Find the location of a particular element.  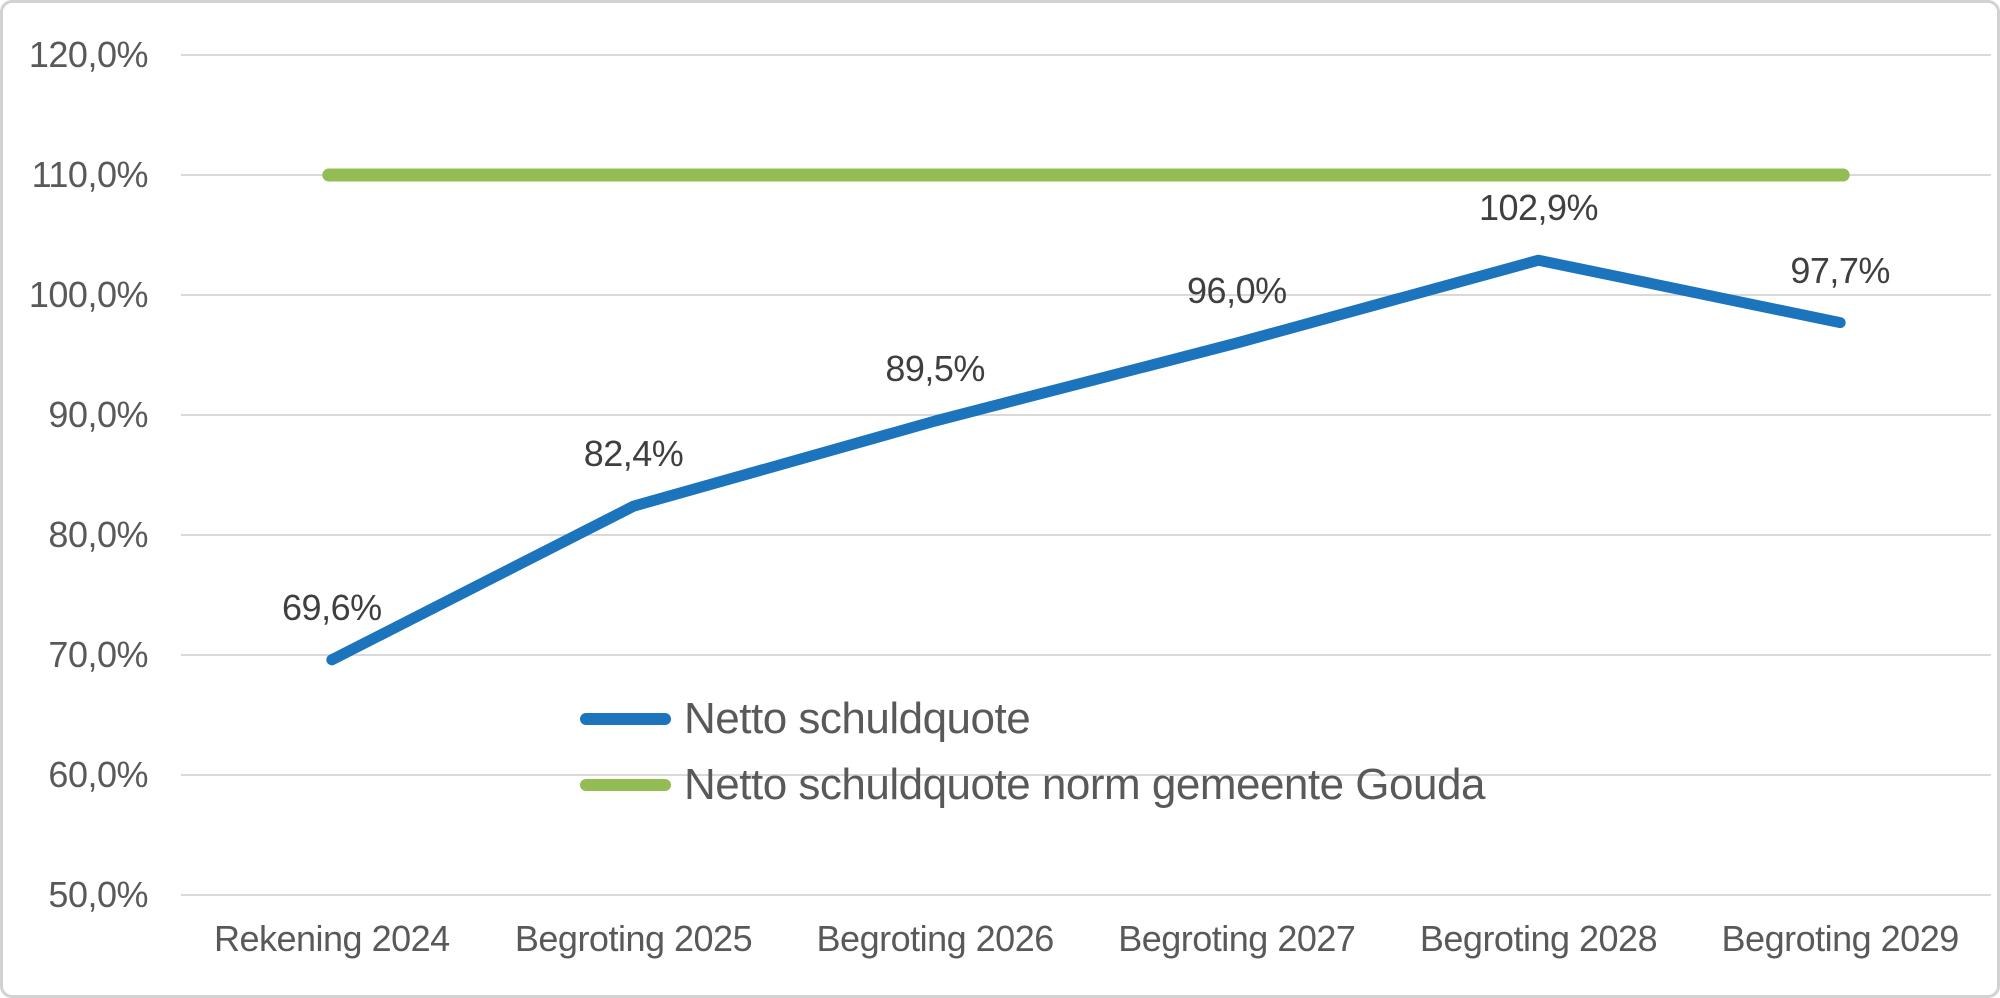

x-category-label: Begroting 2026 is located at coordinates (935, 938).